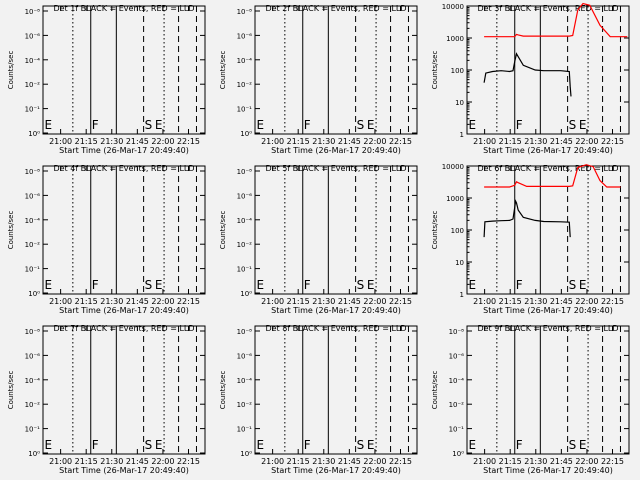 The width and height of the screenshot is (640, 480). What do you see at coordinates (527, 74) in the screenshot?
I see `series-line-events` at bounding box center [527, 74].